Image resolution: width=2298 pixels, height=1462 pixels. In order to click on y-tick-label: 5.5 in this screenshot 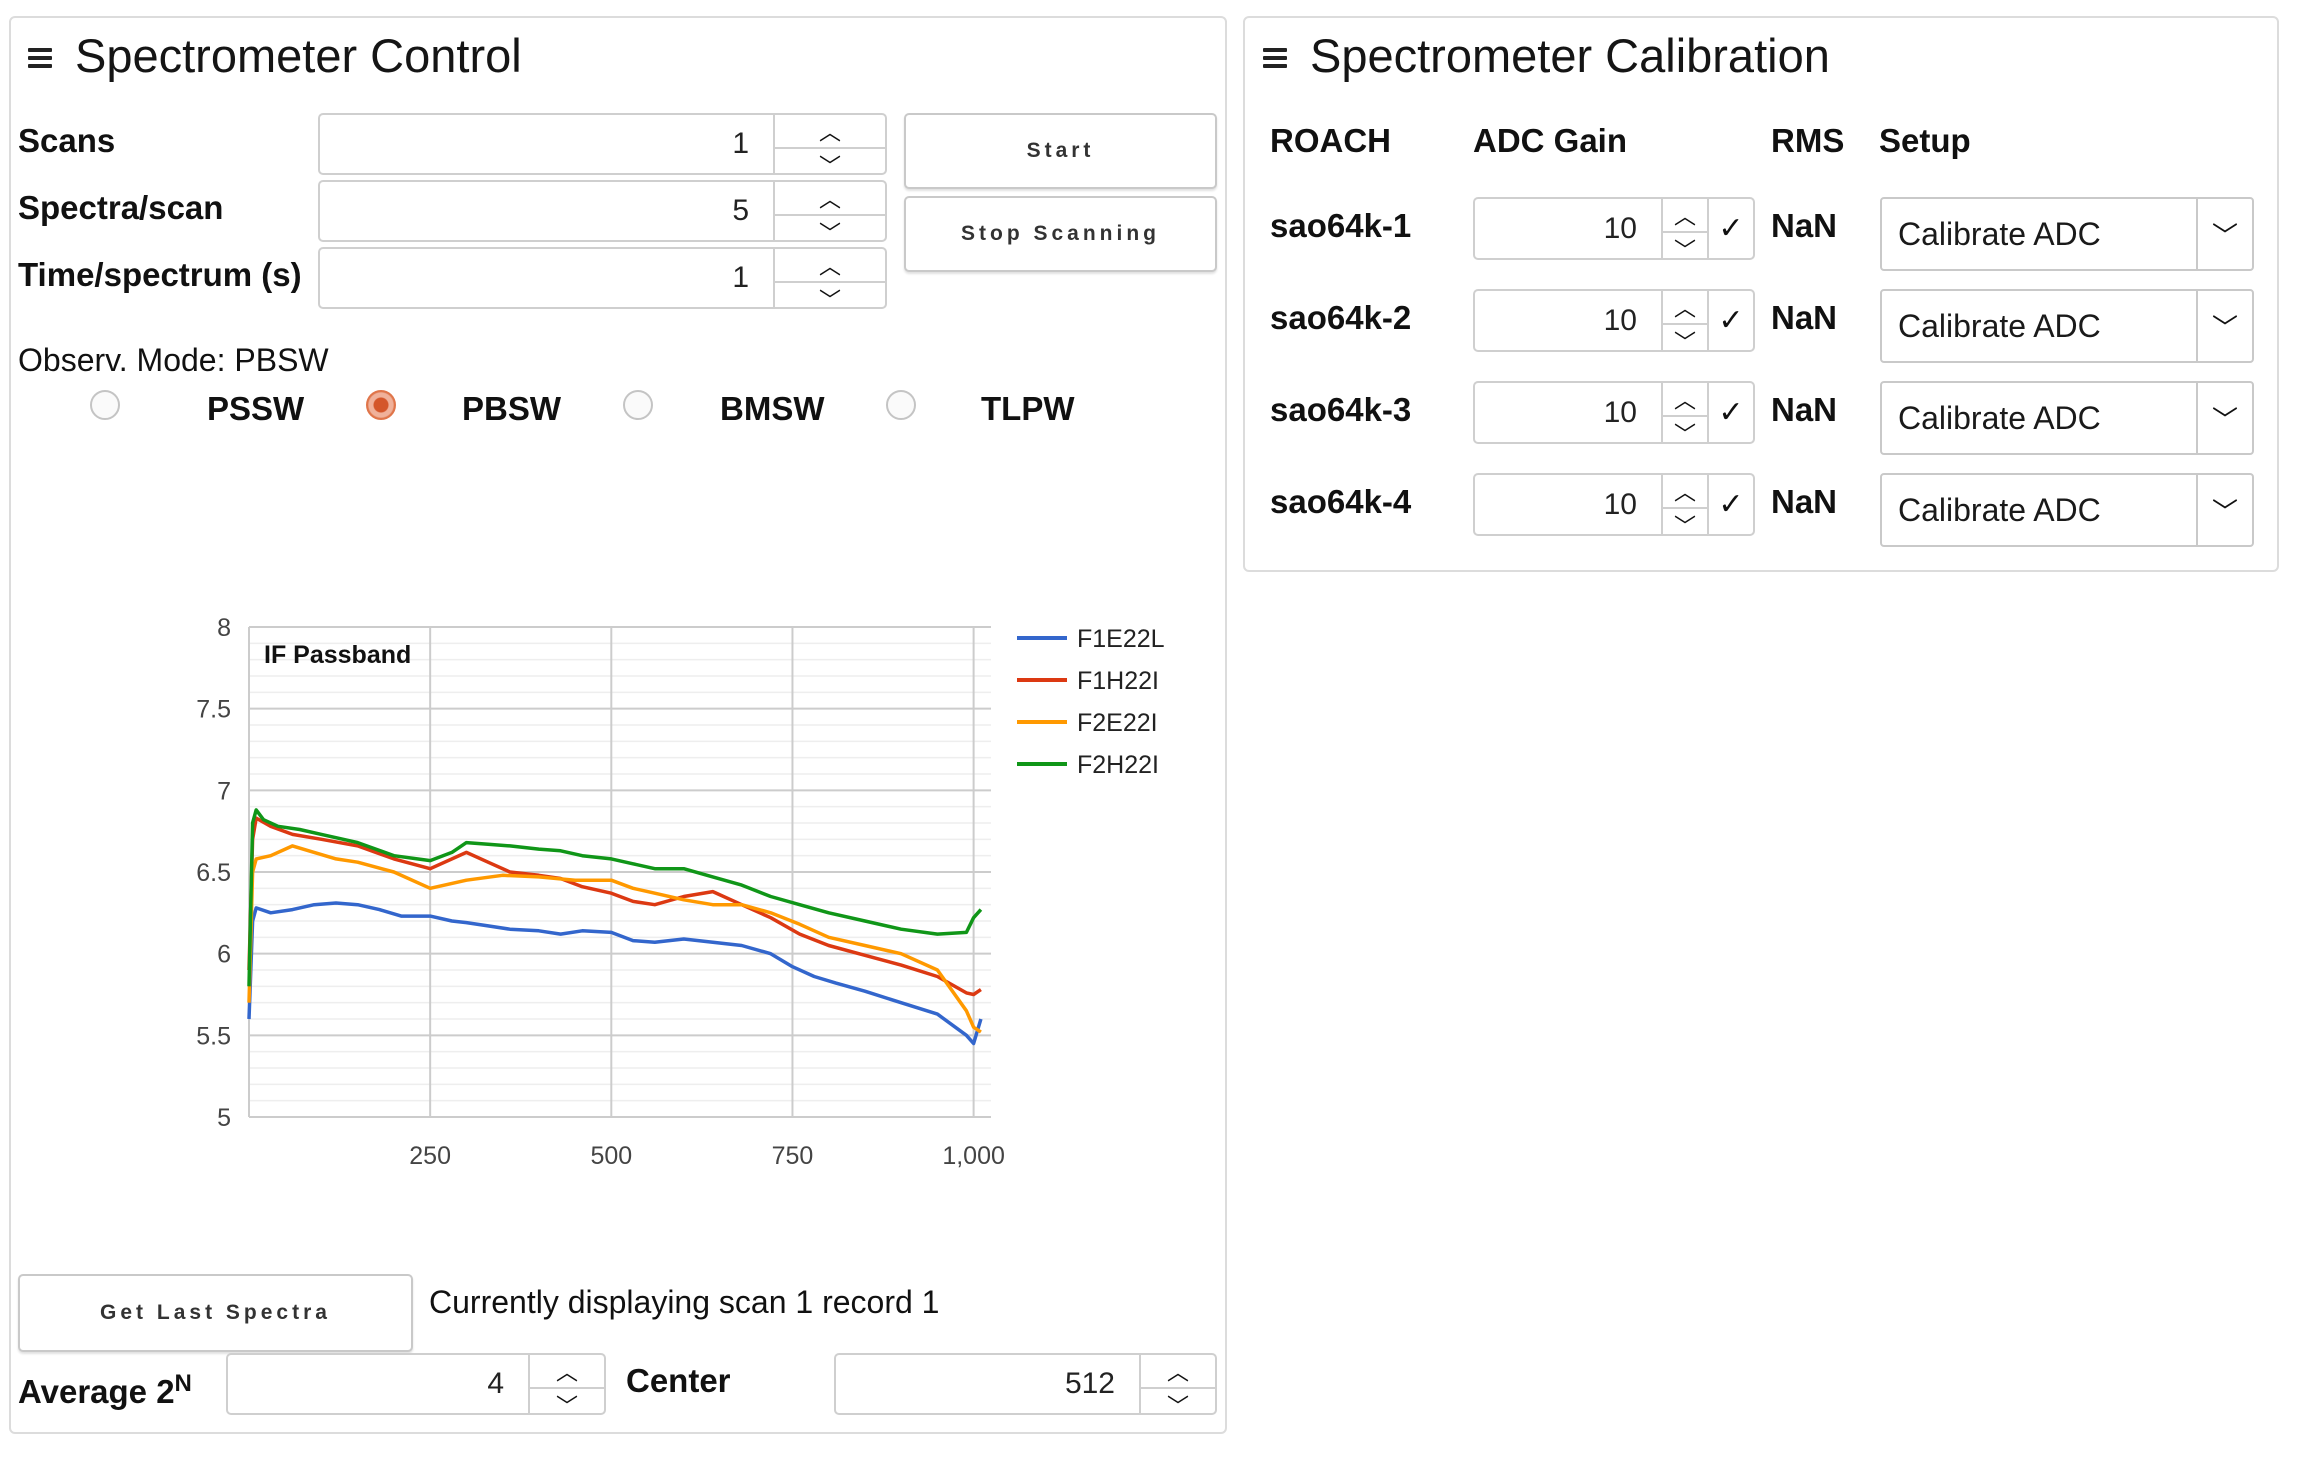, I will do `click(213, 1036)`.